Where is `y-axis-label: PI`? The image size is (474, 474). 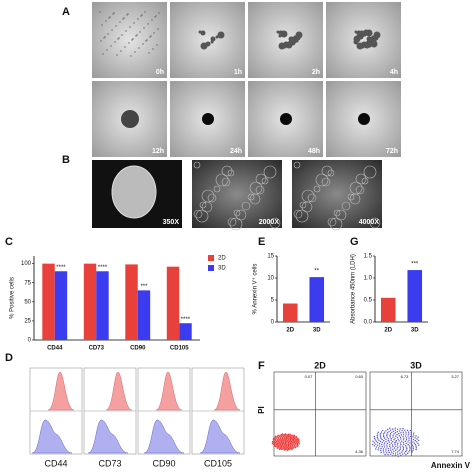
y-axis-label: PI is located at coordinates (261, 410).